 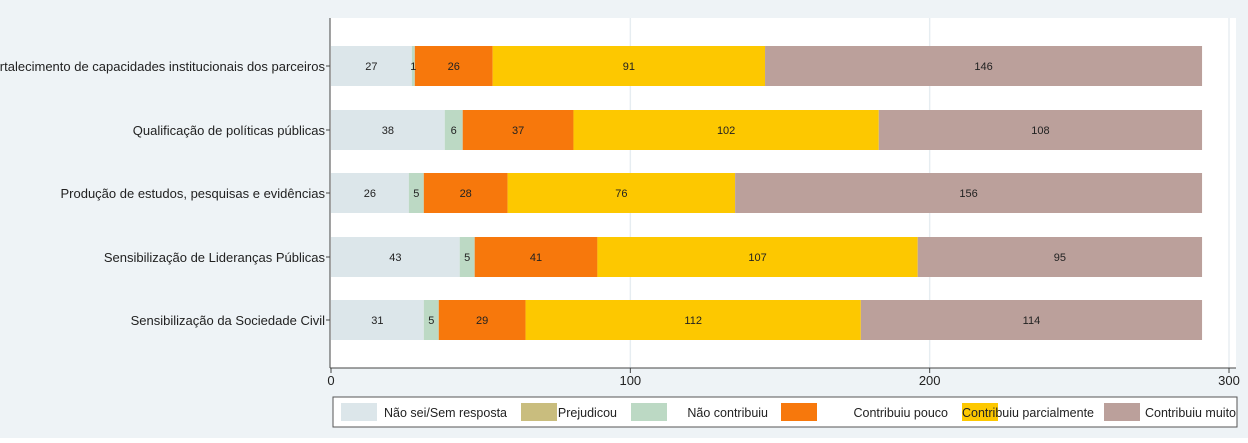 What do you see at coordinates (229, 130) in the screenshot?
I see `category-label: Qualificação de políticas públicas` at bounding box center [229, 130].